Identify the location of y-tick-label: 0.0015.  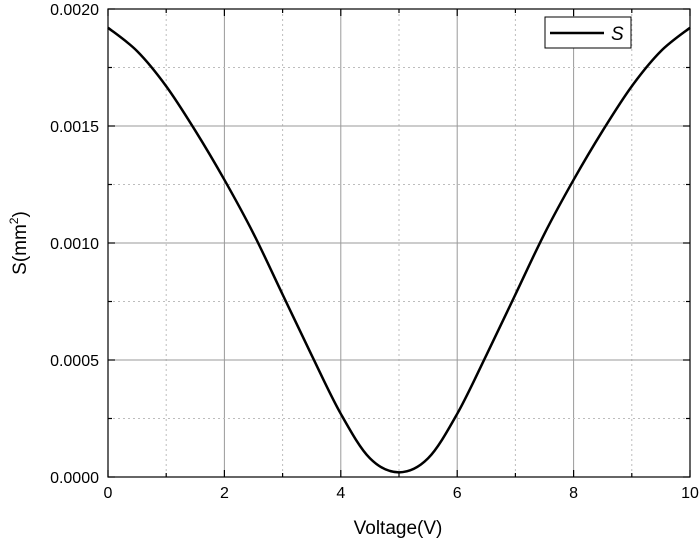
(74, 127).